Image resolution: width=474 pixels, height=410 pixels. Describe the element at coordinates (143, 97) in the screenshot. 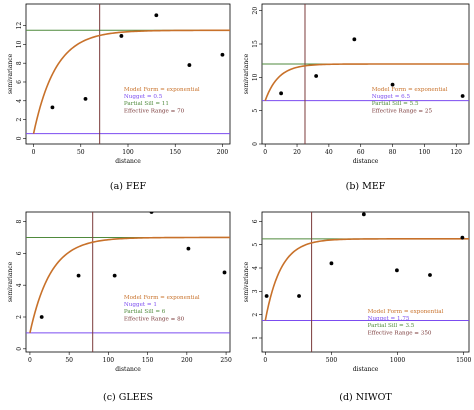

I see `model-annotation: Nugget = 0.5` at that location.